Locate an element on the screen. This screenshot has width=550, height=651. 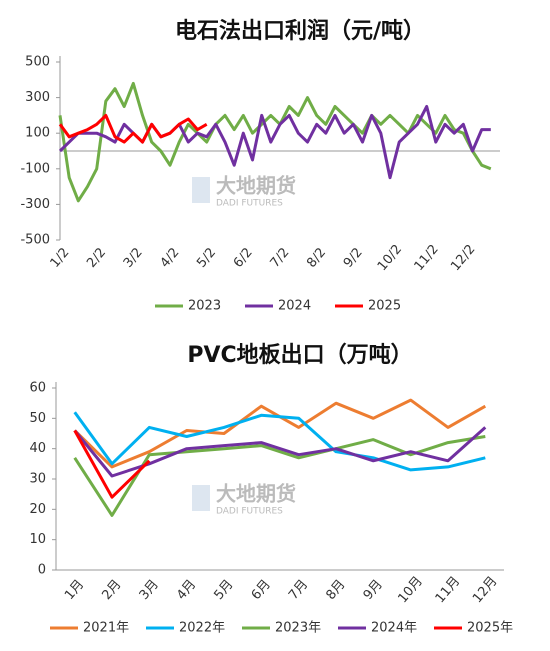
x-tick-label: 10月 is located at coordinates (410, 590).